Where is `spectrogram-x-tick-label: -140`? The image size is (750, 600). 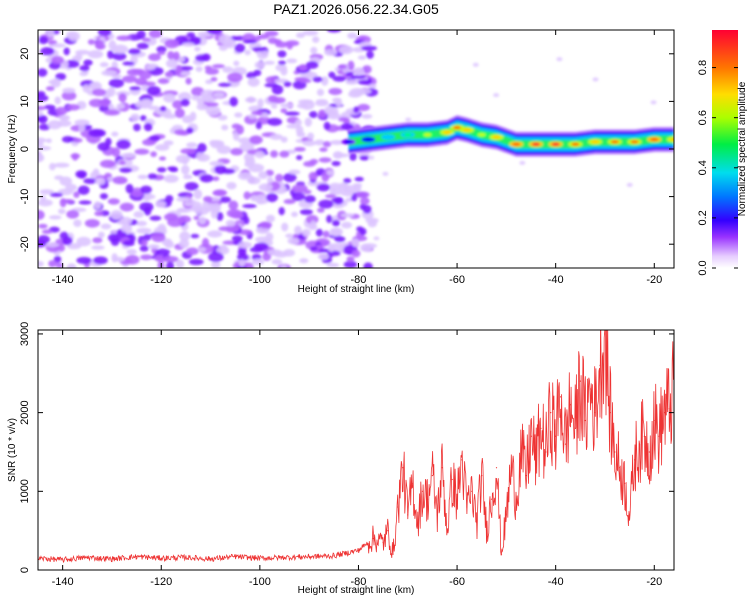
spectrogram-x-tick-label: -140 is located at coordinates (63, 280).